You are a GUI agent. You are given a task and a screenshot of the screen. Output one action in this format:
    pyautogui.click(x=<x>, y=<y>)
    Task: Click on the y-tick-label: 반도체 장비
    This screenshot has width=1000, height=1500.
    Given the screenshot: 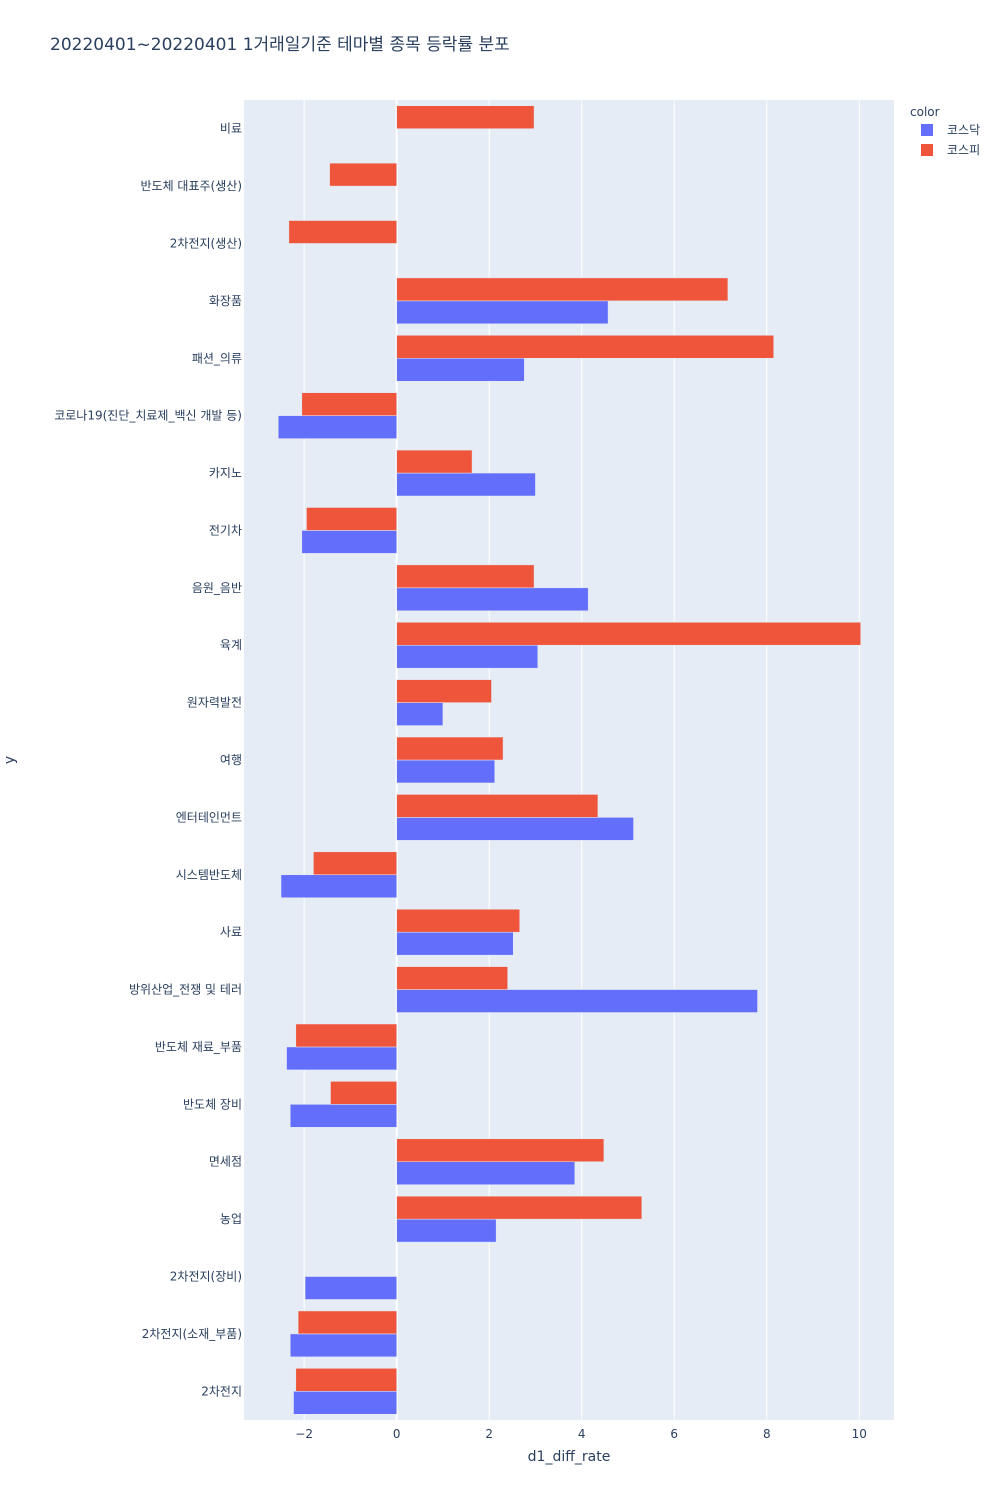 What is the action you would take?
    pyautogui.click(x=212, y=1104)
    